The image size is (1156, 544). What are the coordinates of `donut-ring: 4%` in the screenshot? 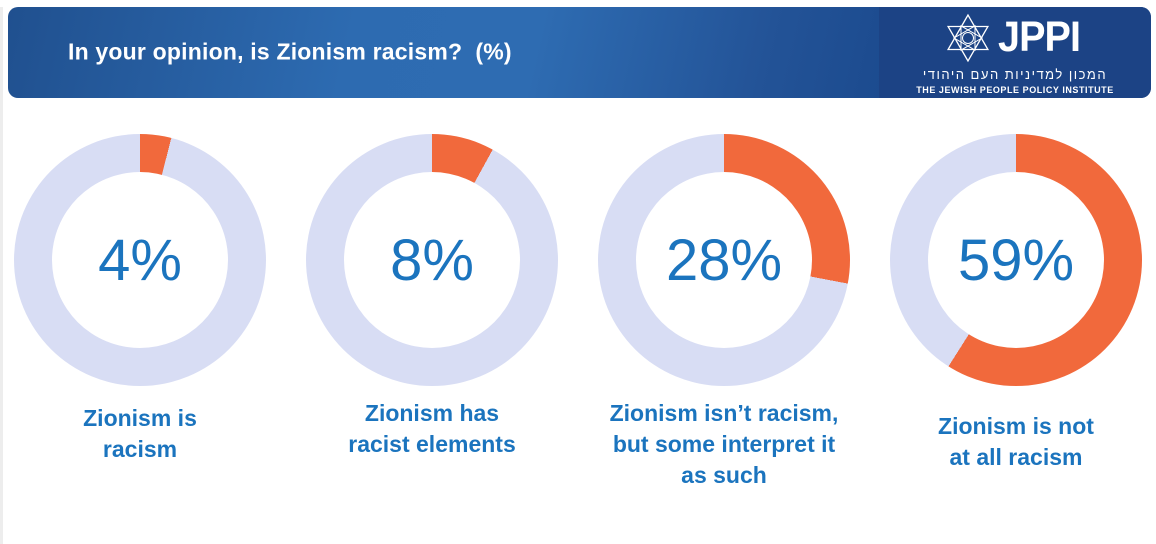 It's located at (140, 260).